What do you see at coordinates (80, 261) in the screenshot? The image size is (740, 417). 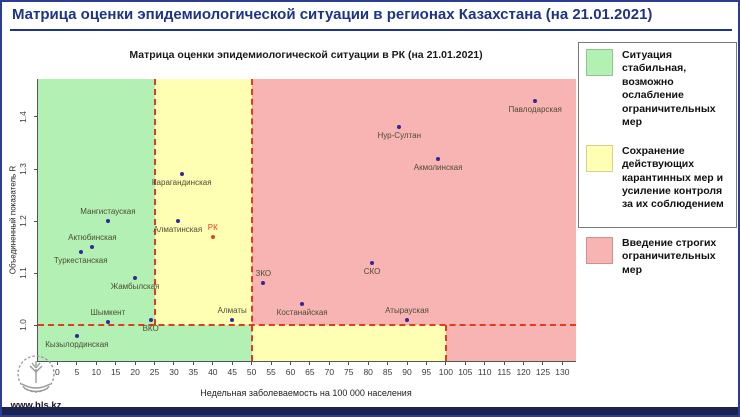 I see `point-label: Туркестанская` at bounding box center [80, 261].